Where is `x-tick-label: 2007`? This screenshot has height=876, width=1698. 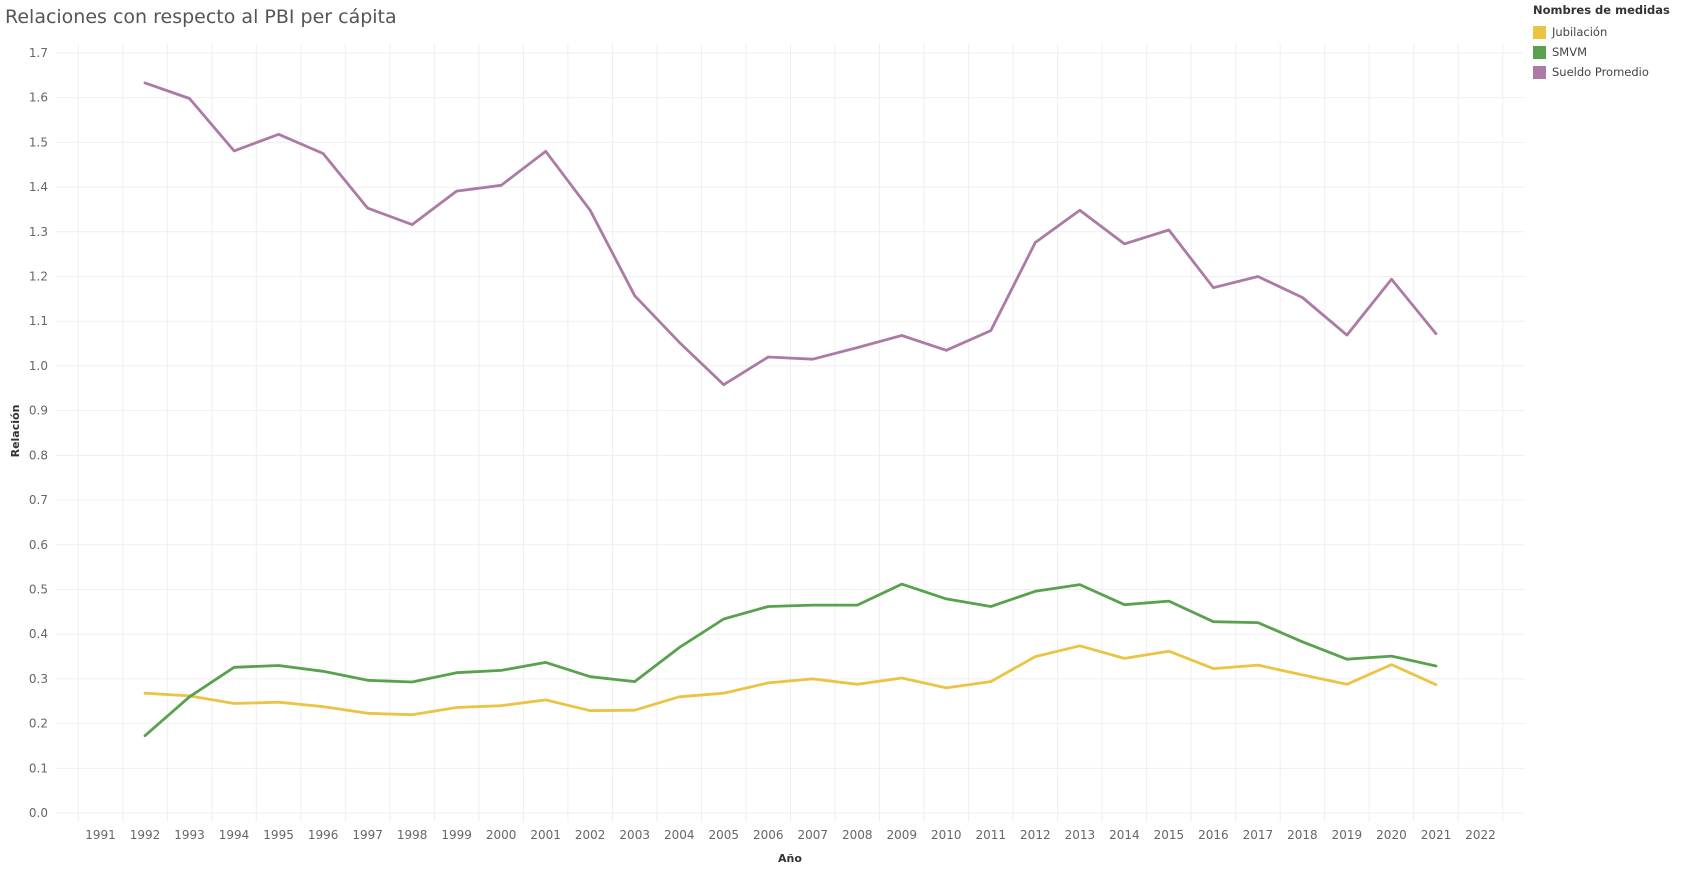
x-tick-label: 2007 is located at coordinates (812, 835).